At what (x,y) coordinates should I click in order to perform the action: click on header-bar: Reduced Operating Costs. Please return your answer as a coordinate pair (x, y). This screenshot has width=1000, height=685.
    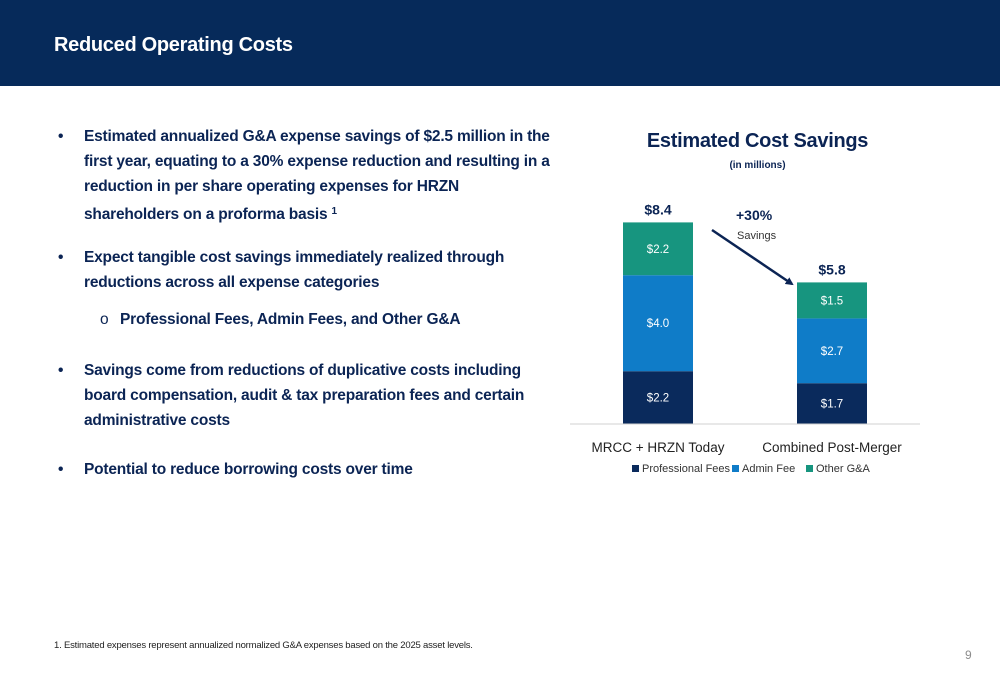
    Looking at the image, I should click on (500, 43).